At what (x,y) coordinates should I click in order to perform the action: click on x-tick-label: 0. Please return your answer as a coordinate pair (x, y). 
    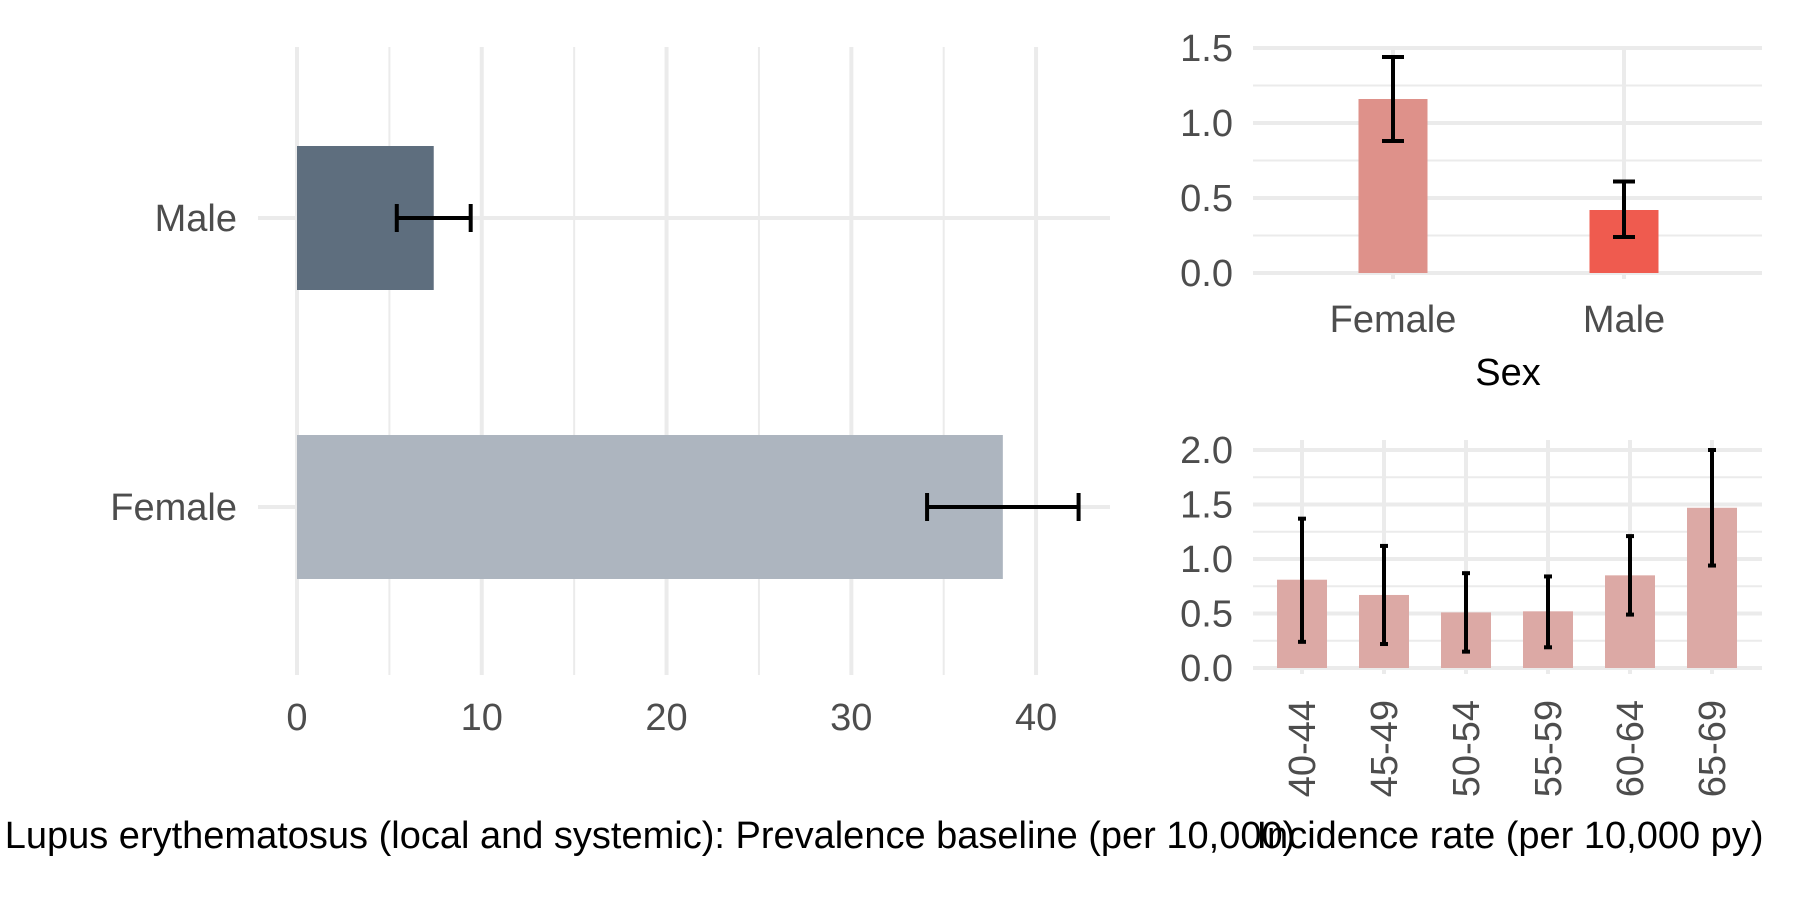
    Looking at the image, I should click on (296, 718).